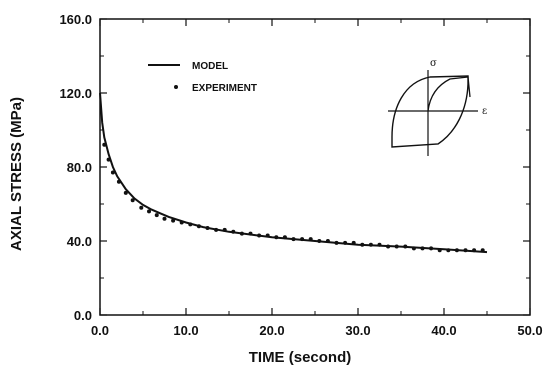  I want to click on y-tick-label: 80.0, so click(79, 167).